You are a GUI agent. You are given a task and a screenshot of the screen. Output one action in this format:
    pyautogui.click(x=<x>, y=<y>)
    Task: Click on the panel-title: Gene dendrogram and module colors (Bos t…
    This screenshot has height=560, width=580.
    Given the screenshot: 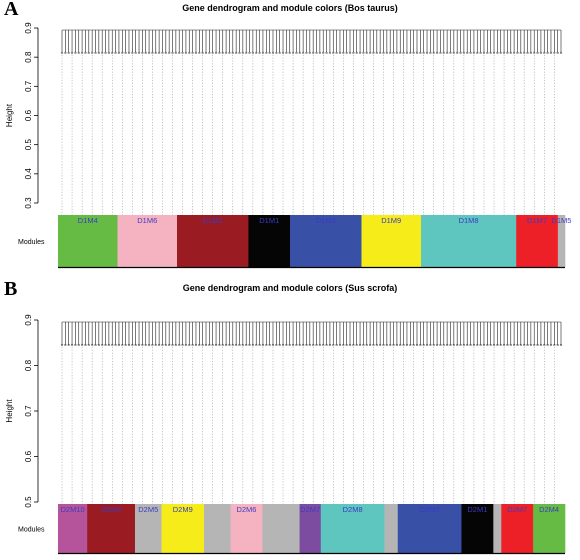 What is the action you would take?
    pyautogui.click(x=290, y=8)
    